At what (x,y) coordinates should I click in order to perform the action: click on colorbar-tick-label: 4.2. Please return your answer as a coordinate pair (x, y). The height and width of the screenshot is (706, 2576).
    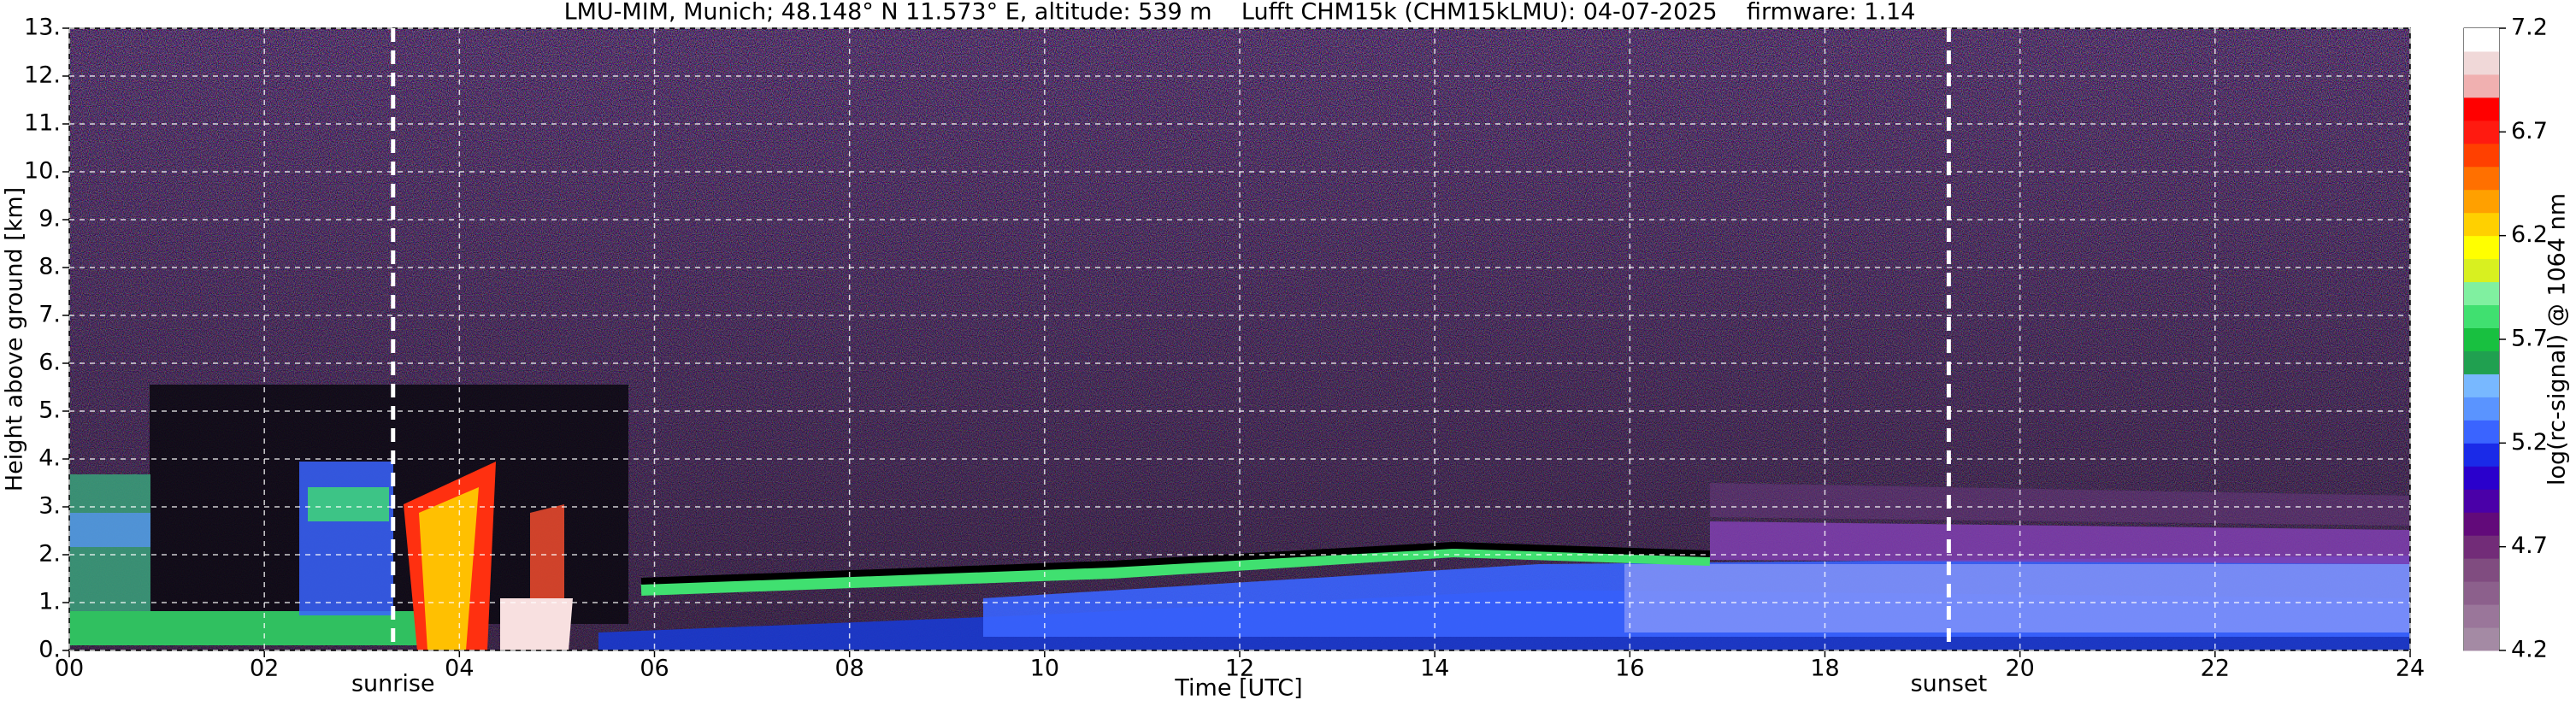
    Looking at the image, I should click on (2529, 650).